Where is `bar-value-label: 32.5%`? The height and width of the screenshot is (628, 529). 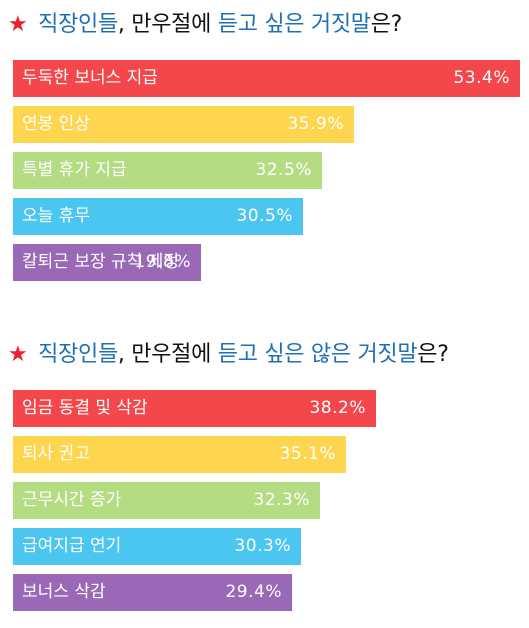
bar-value-label: 32.5% is located at coordinates (283, 170).